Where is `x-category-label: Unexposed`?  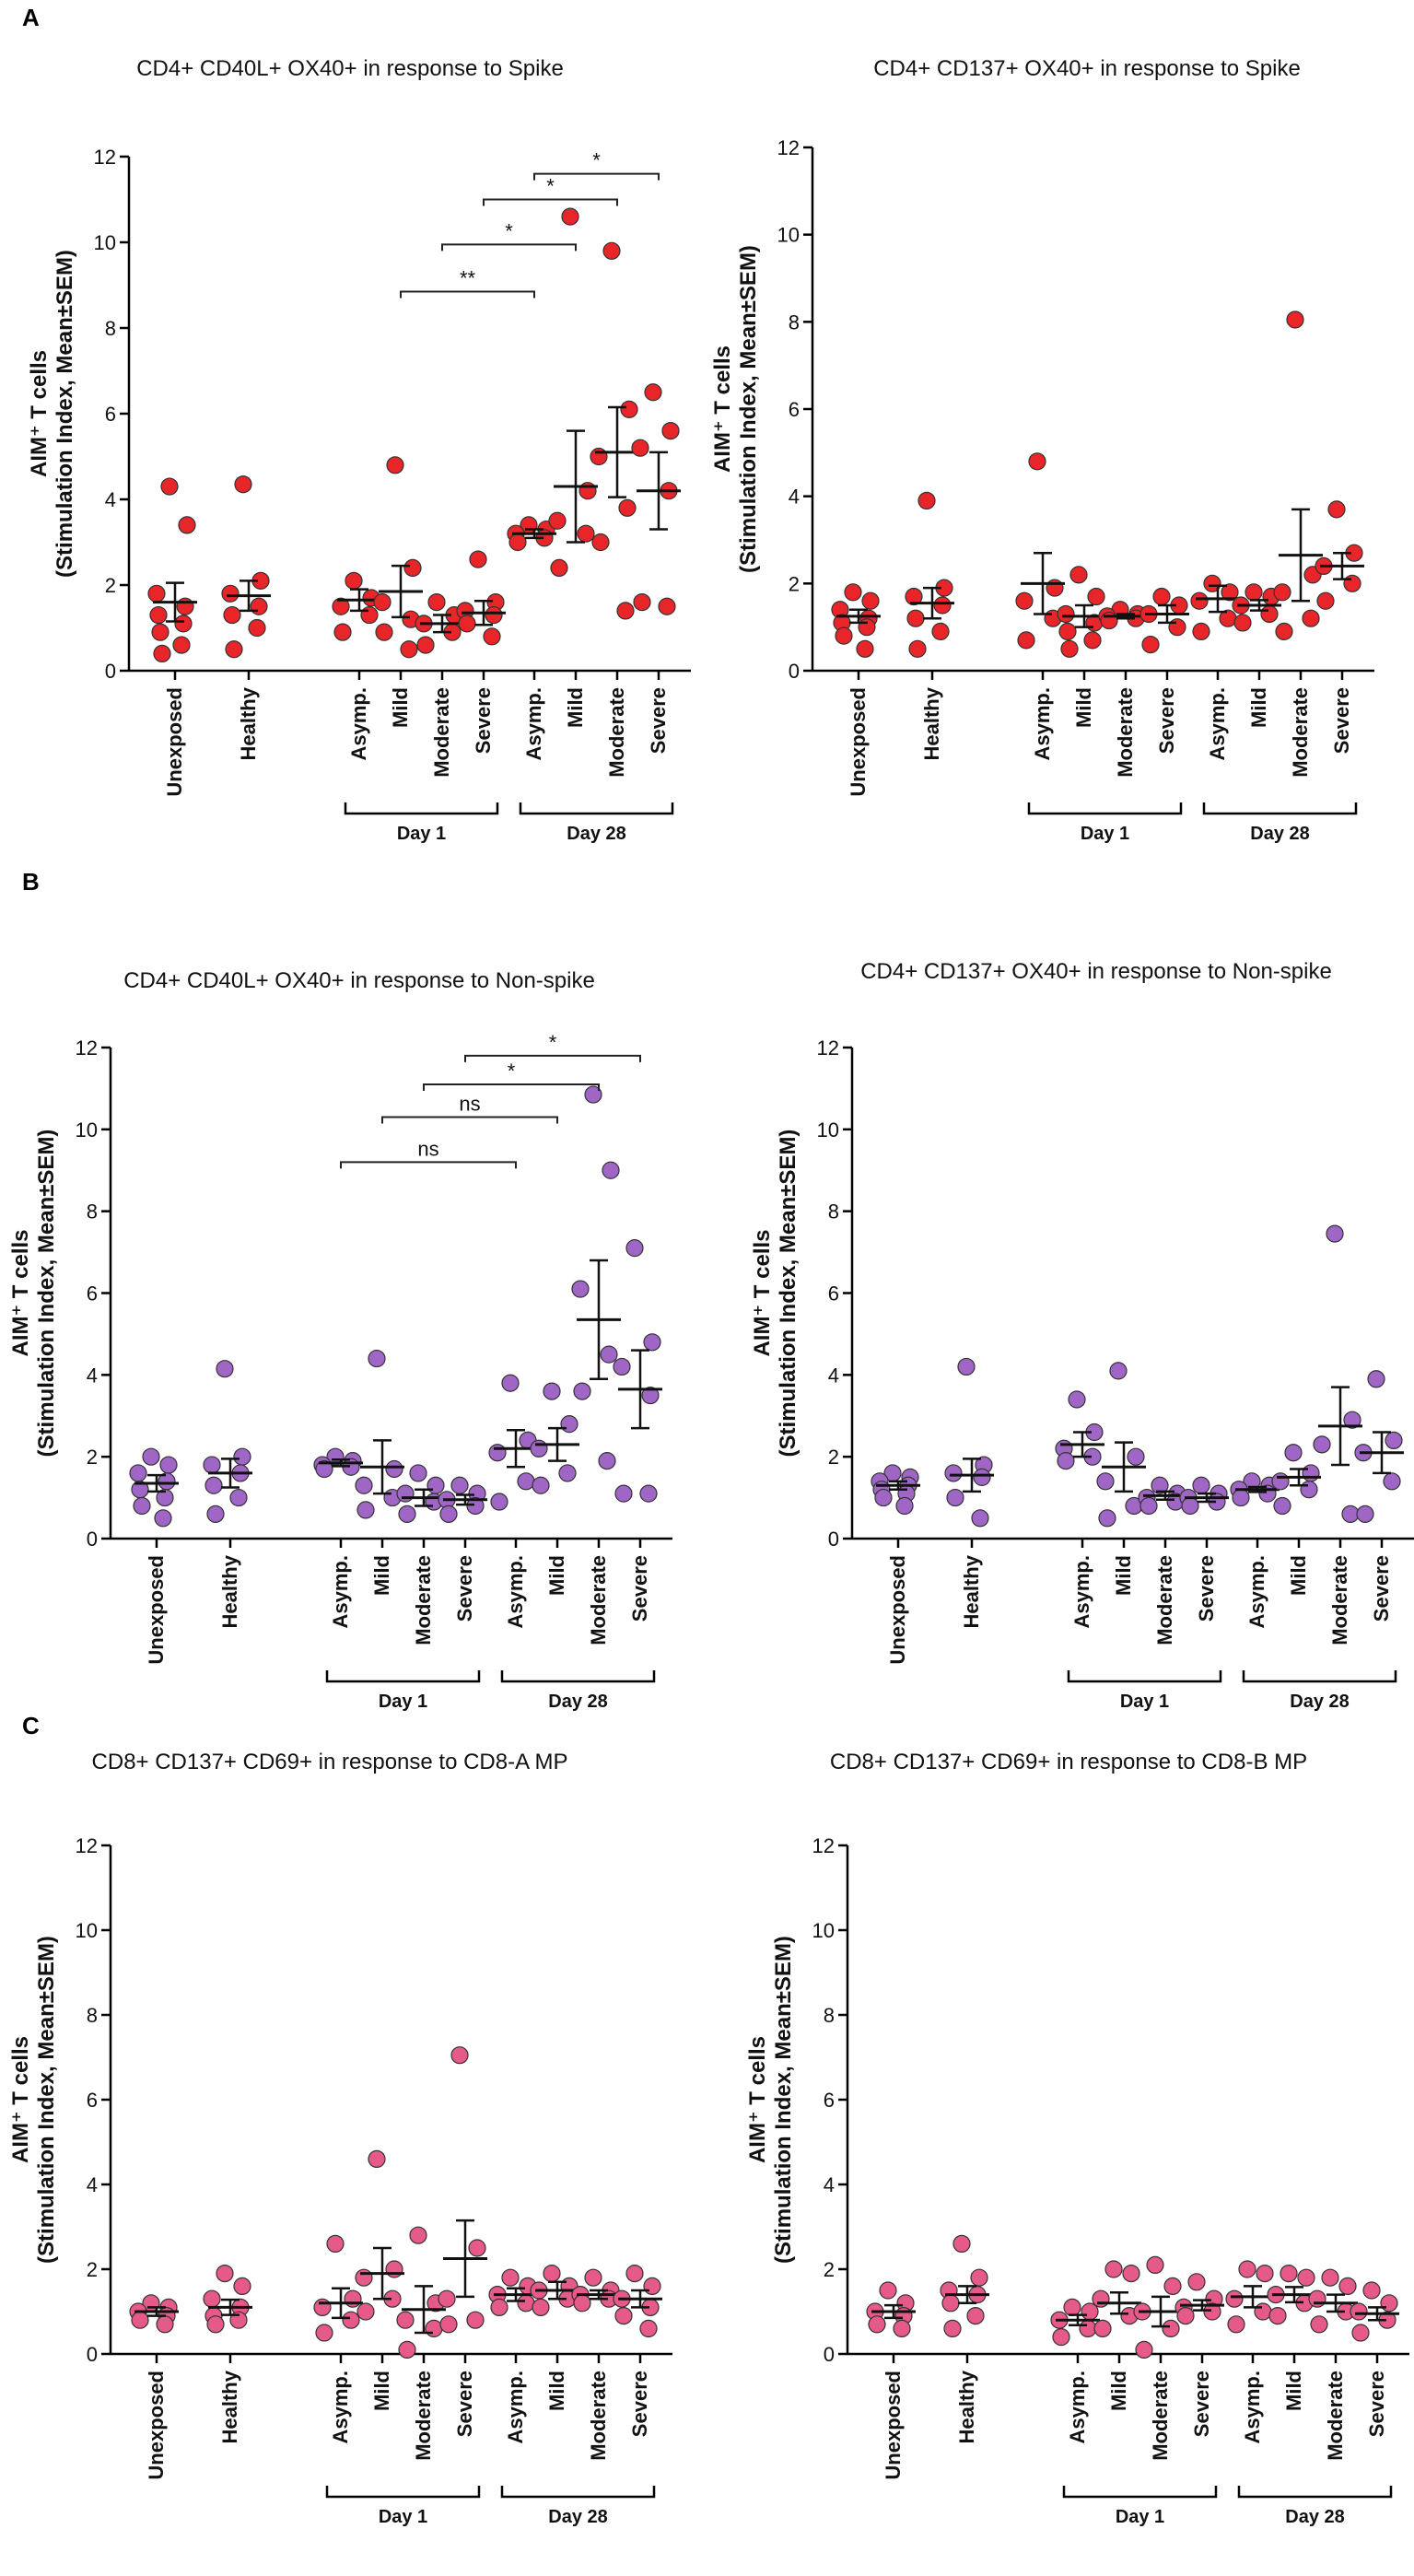
x-category-label: Unexposed is located at coordinates (898, 1610).